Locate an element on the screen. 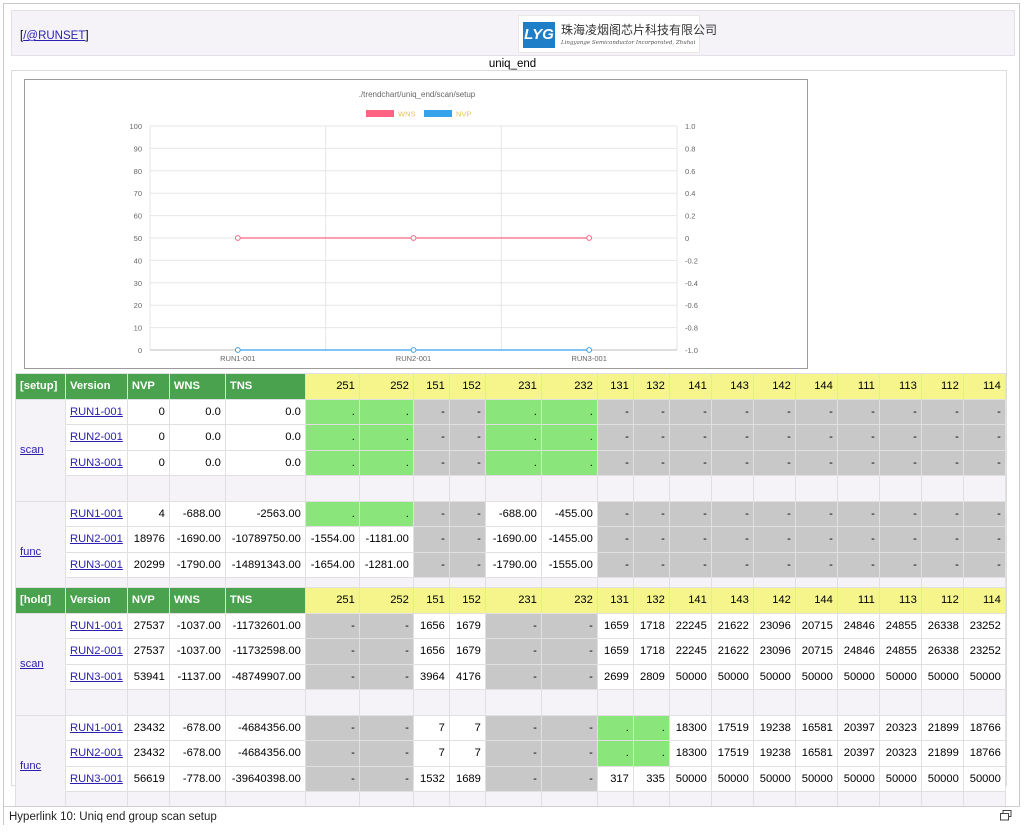  legend-swatch-wns is located at coordinates (380, 113).